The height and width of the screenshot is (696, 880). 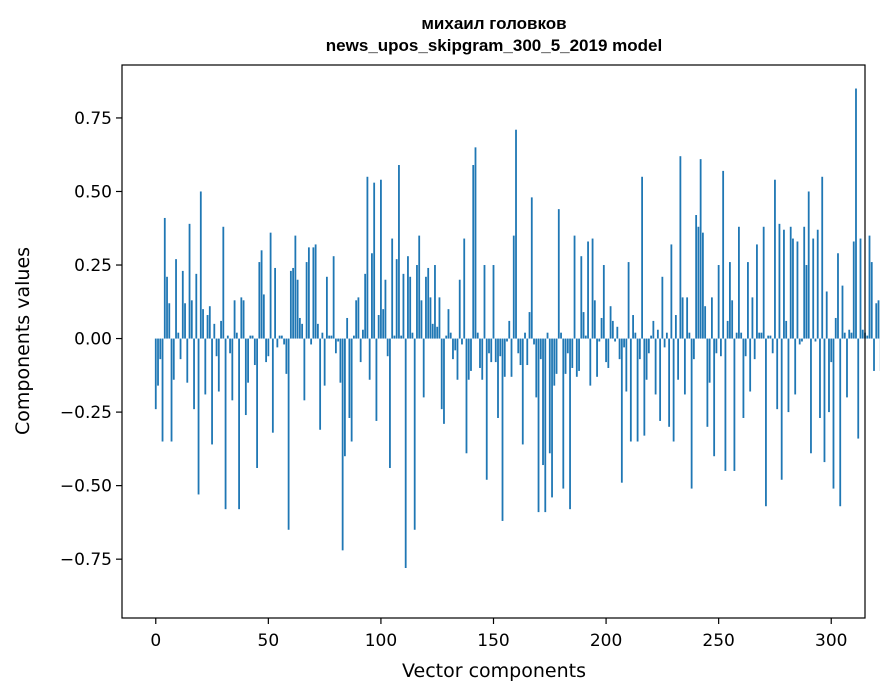 I want to click on x-tick-label: 200, so click(x=606, y=641).